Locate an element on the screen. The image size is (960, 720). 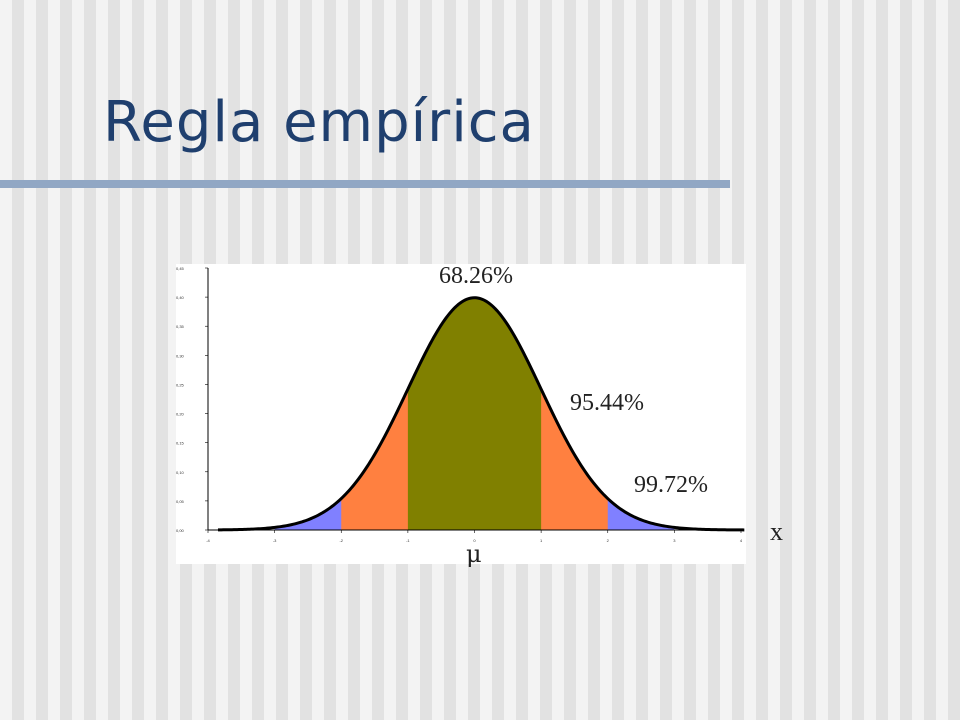
y-tick-label: 0,20 is located at coordinates (180, 414).